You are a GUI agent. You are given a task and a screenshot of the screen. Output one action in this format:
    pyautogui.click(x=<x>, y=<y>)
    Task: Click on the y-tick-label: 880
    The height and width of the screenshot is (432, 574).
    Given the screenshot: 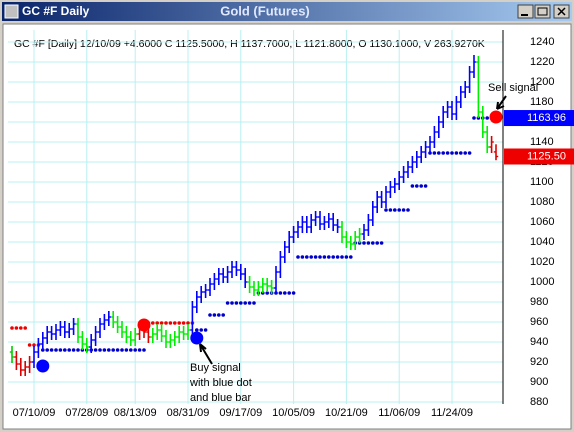 What is the action you would take?
    pyautogui.click(x=539, y=402)
    